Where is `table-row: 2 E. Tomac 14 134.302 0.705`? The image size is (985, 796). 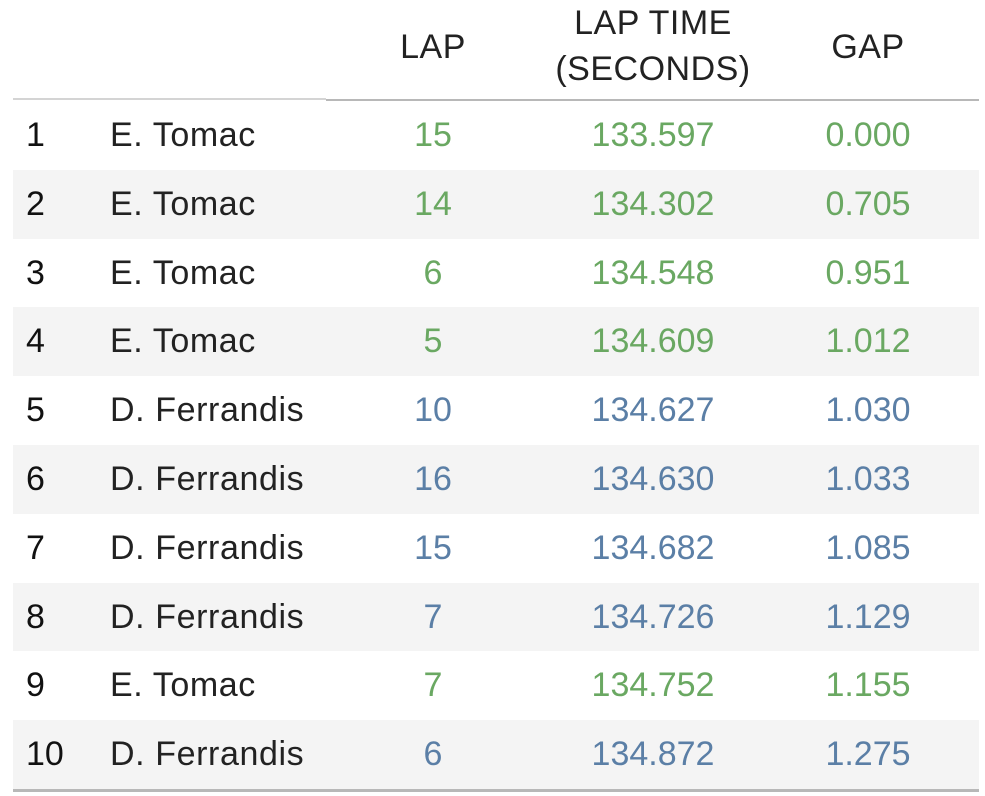
table-row: 2 E. Tomac 14 134.302 0.705 is located at coordinates (496, 204).